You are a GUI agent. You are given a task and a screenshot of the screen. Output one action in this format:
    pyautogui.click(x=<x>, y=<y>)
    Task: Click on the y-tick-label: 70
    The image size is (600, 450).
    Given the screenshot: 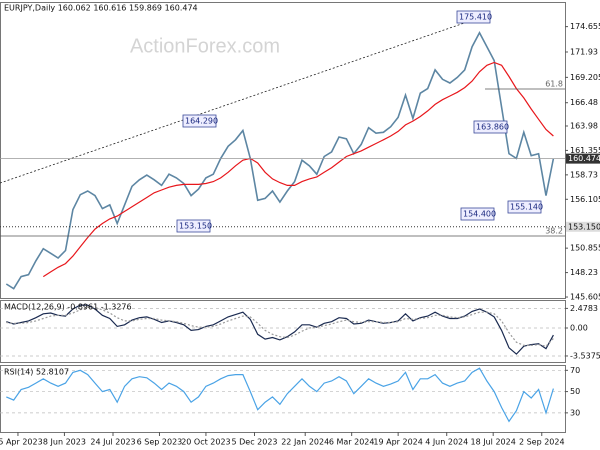 What is the action you would take?
    pyautogui.click(x=575, y=370)
    